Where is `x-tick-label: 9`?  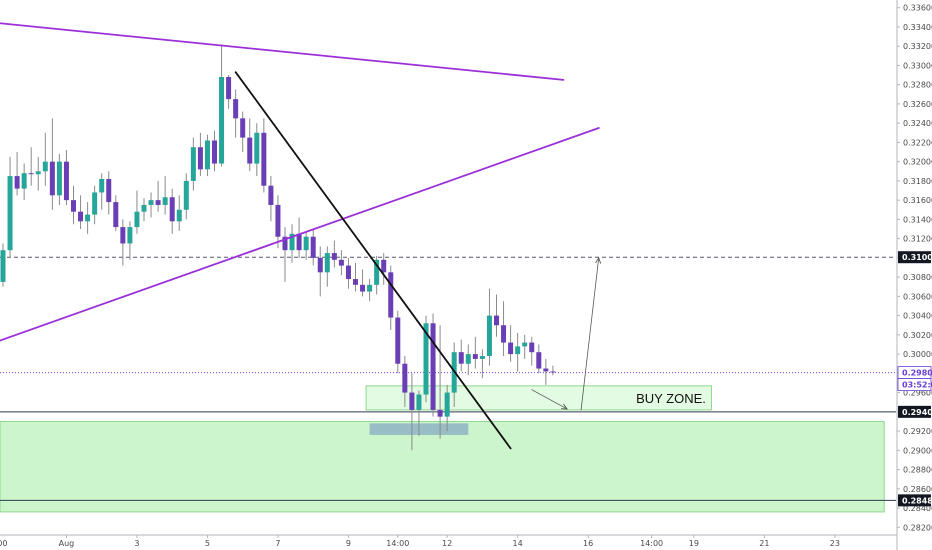 x-tick-label: 9 is located at coordinates (348, 543).